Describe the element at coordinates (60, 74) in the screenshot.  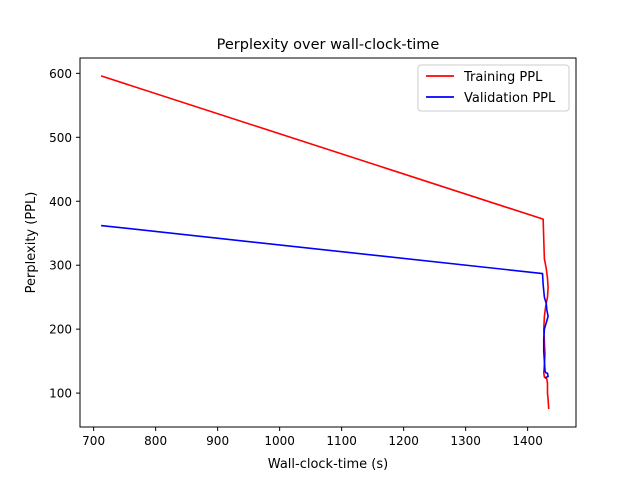
I see `y-tick-label: 600` at that location.